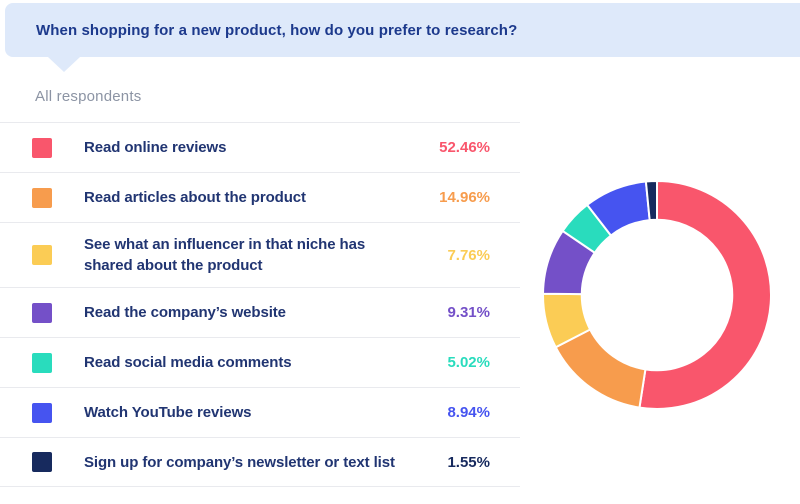 The height and width of the screenshot is (504, 800). What do you see at coordinates (468, 462) in the screenshot?
I see `legend-value: 1.55%` at bounding box center [468, 462].